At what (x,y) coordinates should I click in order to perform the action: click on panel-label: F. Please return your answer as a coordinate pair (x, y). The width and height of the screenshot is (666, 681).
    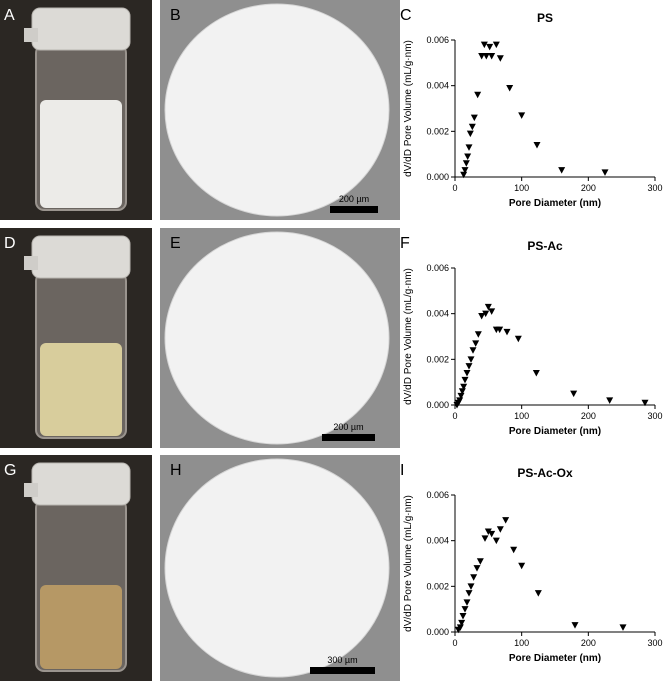
    Looking at the image, I should click on (405, 243).